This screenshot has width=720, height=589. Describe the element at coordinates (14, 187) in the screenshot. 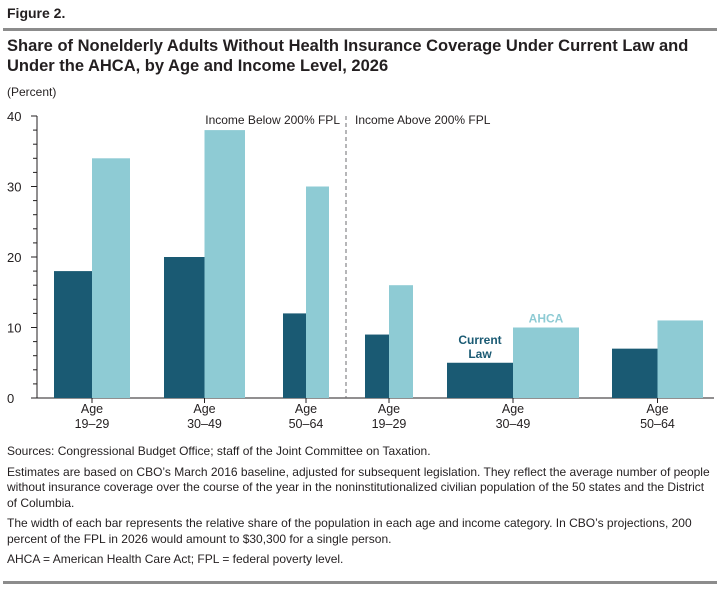

I see `y-tick-label: 30` at that location.